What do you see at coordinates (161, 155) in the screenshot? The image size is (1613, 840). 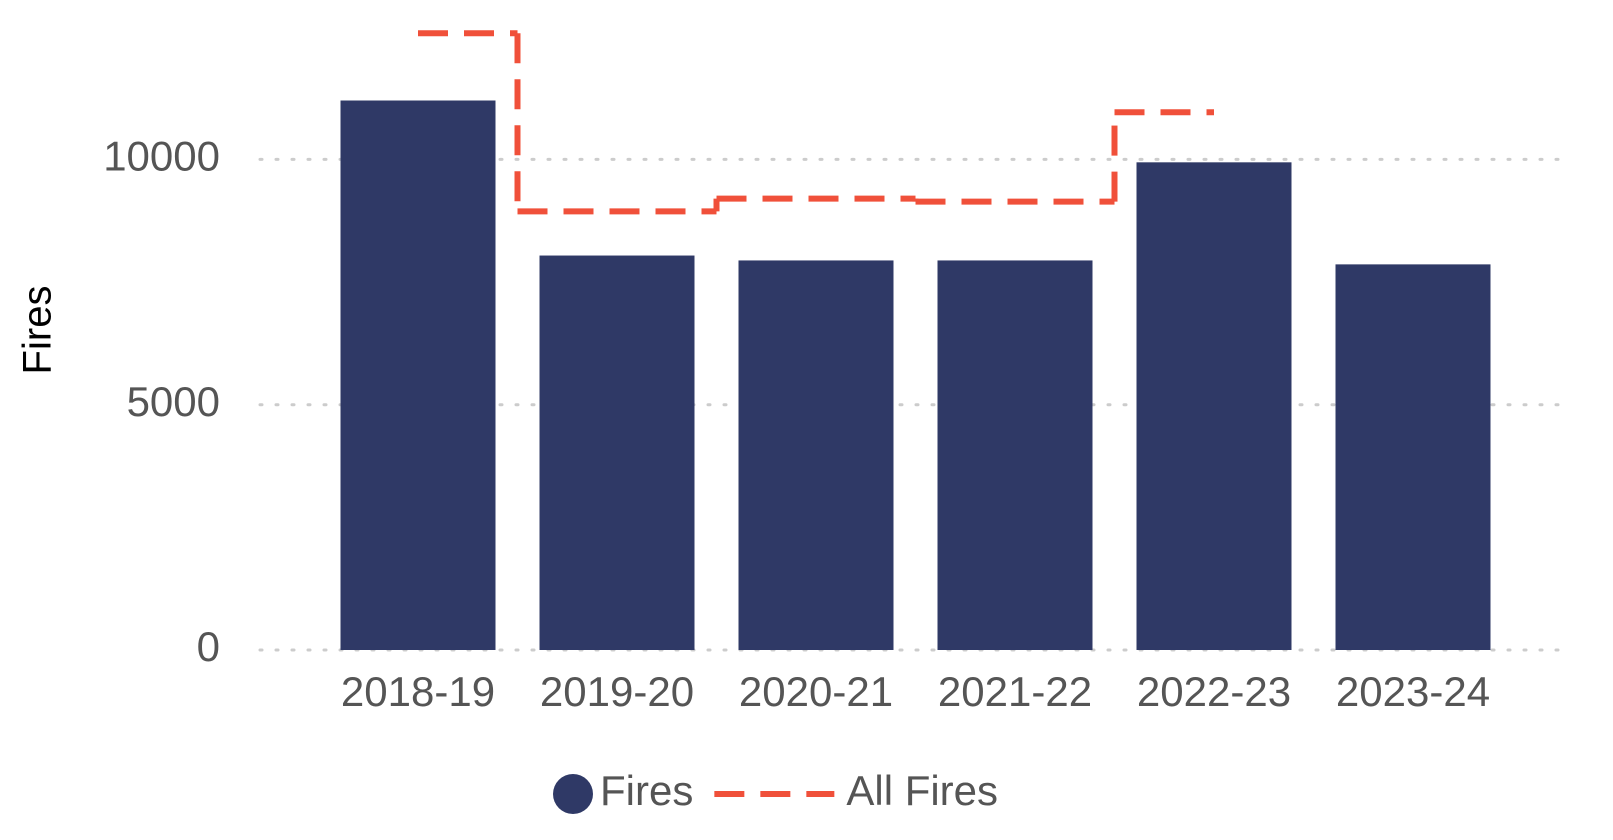 I see `y-tick-label: 10000` at bounding box center [161, 155].